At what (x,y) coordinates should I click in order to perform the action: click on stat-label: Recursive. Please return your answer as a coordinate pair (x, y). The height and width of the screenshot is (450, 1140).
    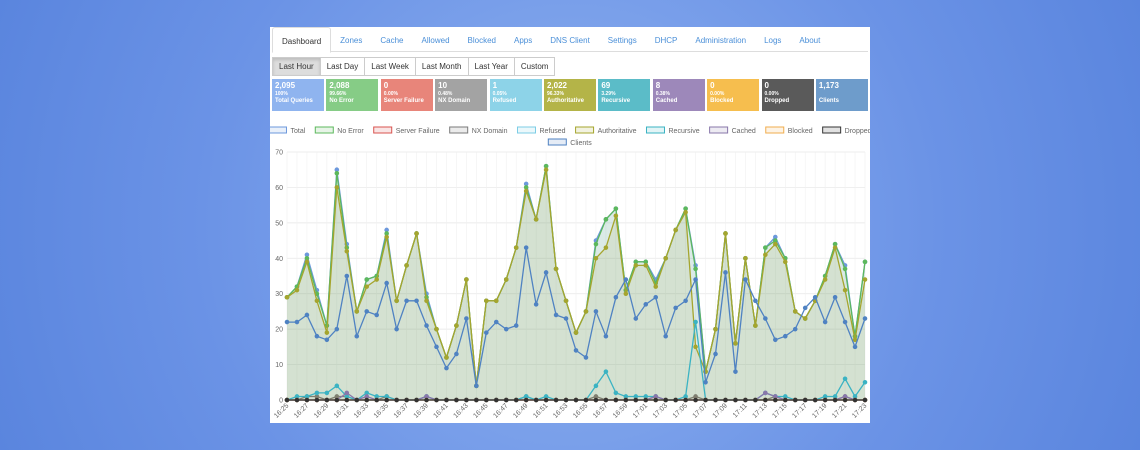
    Looking at the image, I should click on (616, 101).